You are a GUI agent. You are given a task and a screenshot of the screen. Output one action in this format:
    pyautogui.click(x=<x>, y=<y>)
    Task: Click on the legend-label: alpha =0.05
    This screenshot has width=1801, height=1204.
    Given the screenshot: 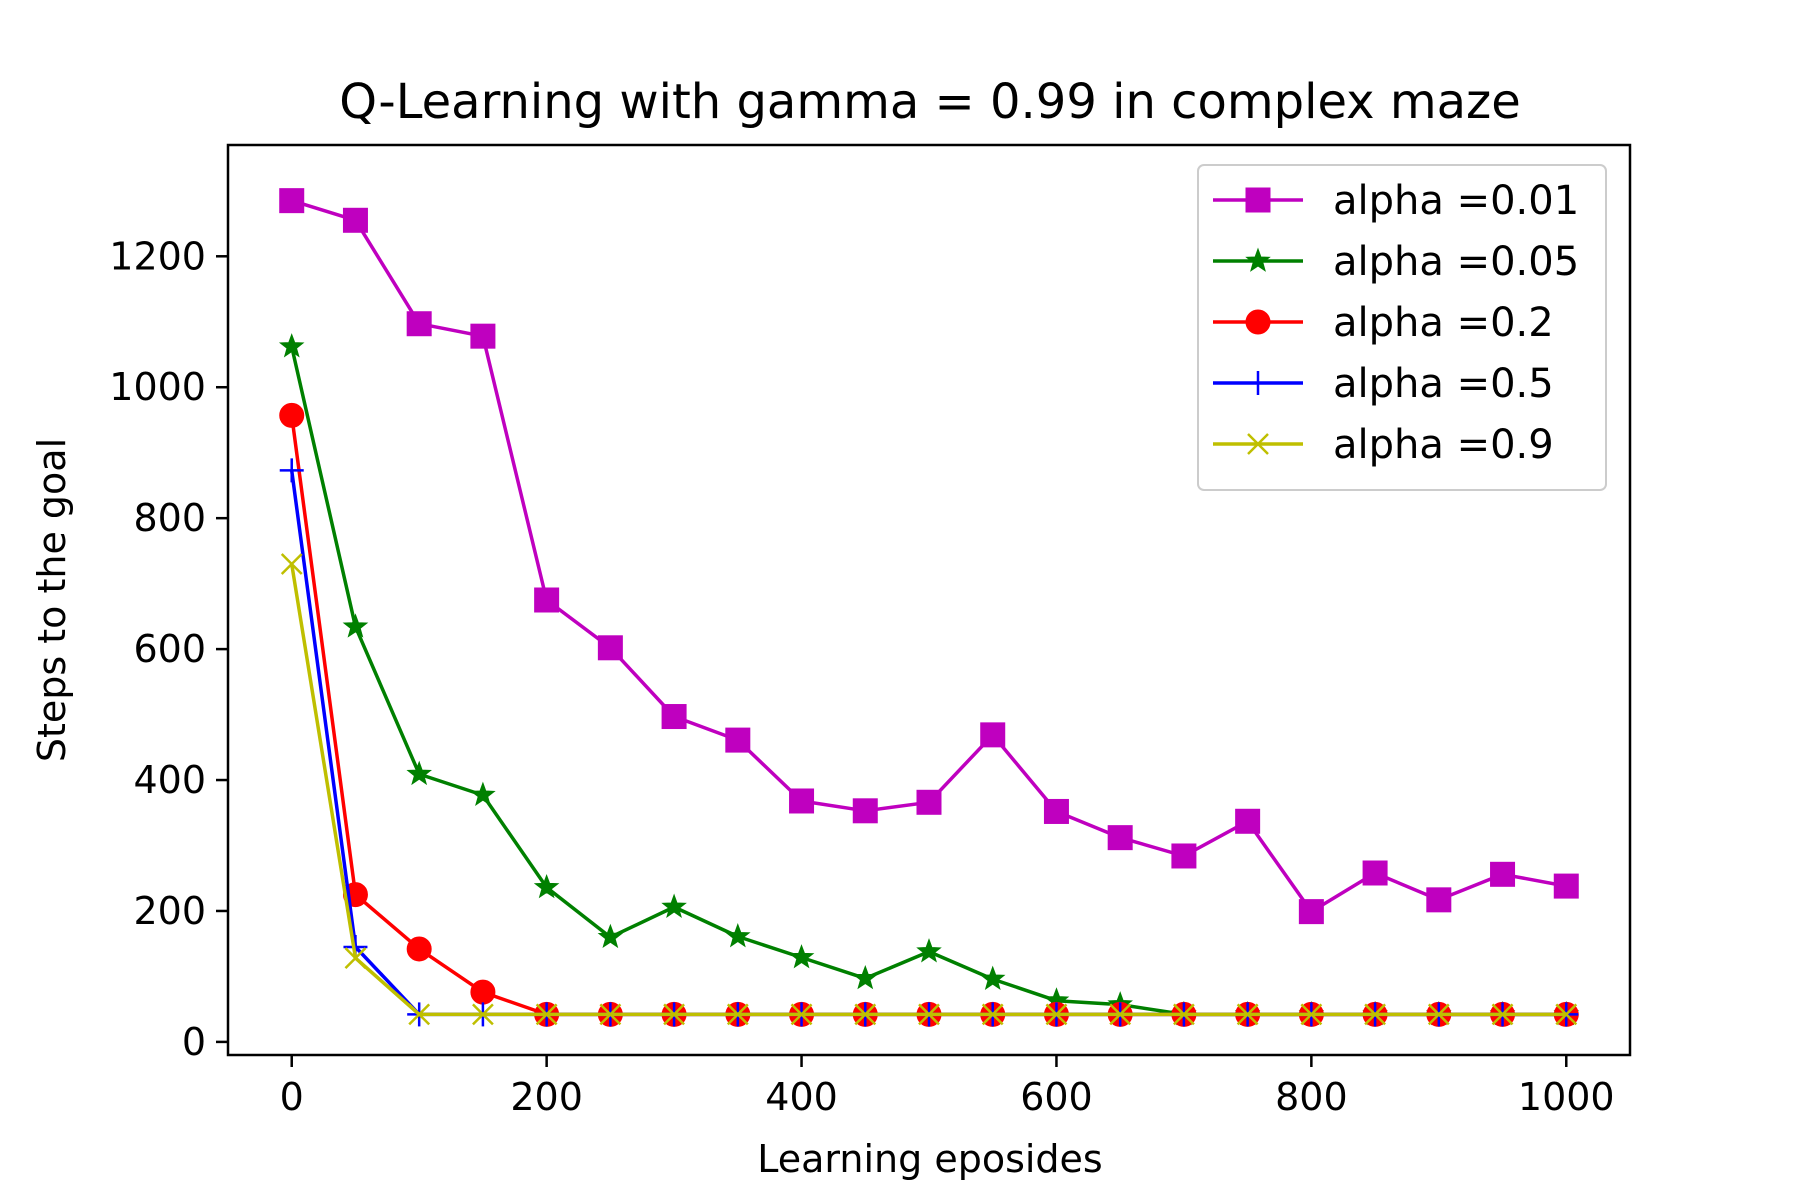 What is the action you would take?
    pyautogui.click(x=1456, y=262)
    